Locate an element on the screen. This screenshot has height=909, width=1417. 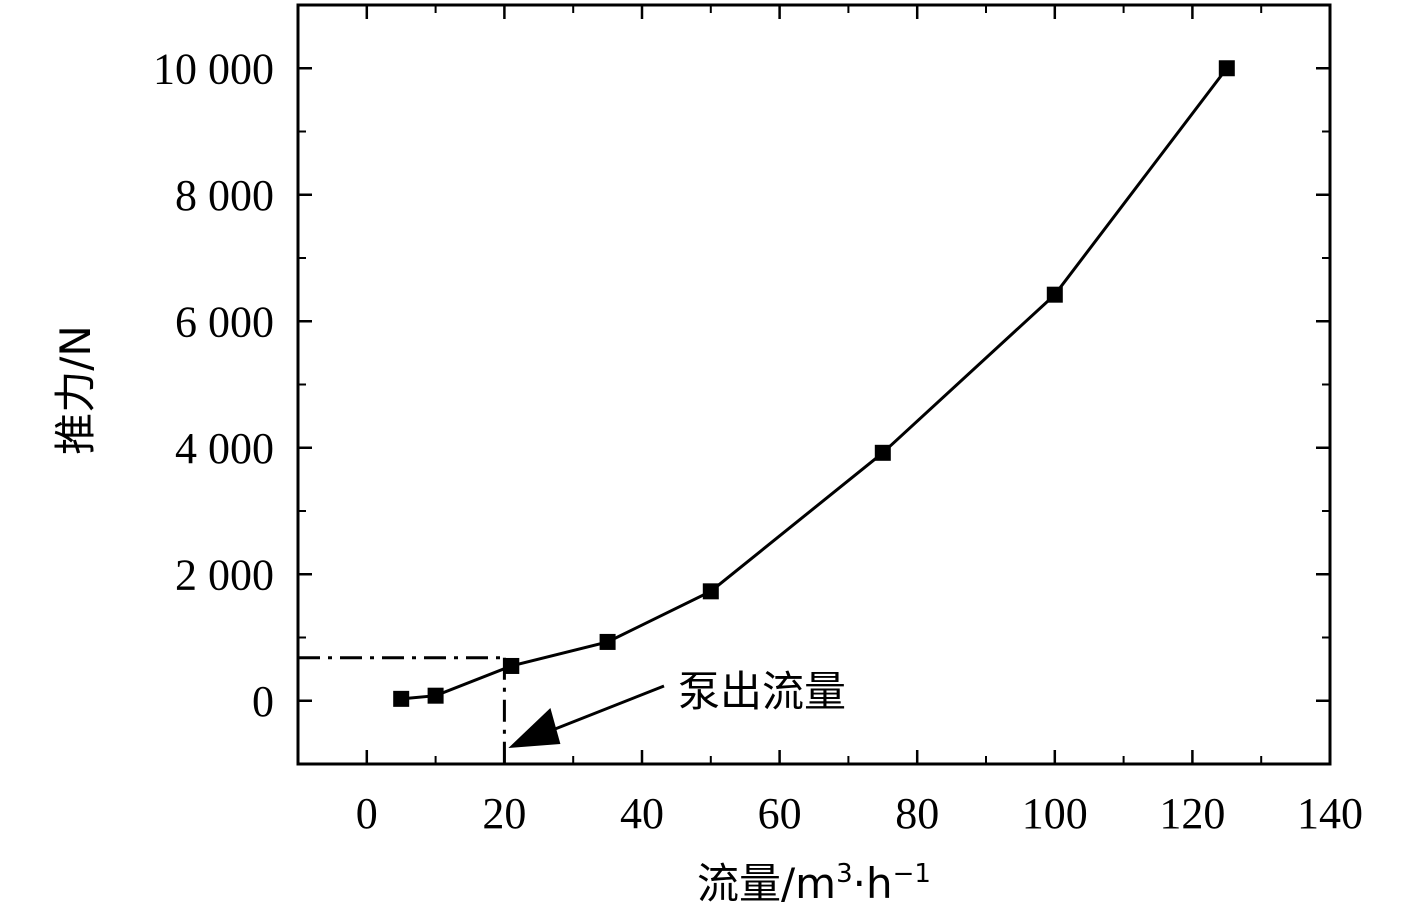
x-tick-label: 60 is located at coordinates (780, 813).